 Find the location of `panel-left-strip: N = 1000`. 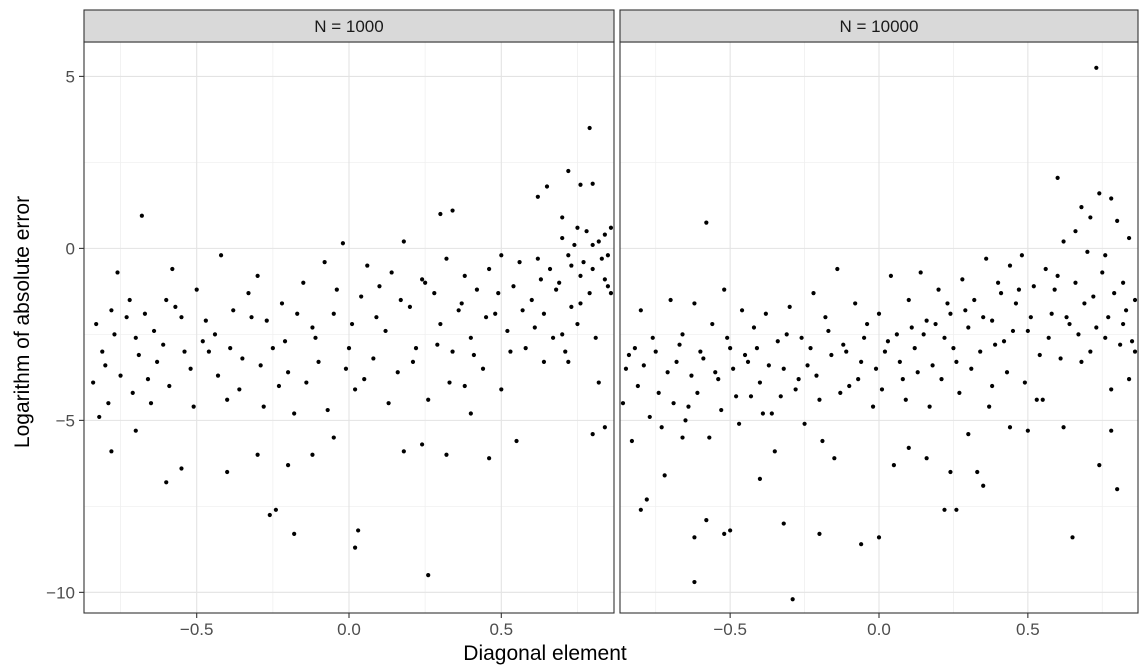

panel-left-strip: N = 1000 is located at coordinates (349, 26).